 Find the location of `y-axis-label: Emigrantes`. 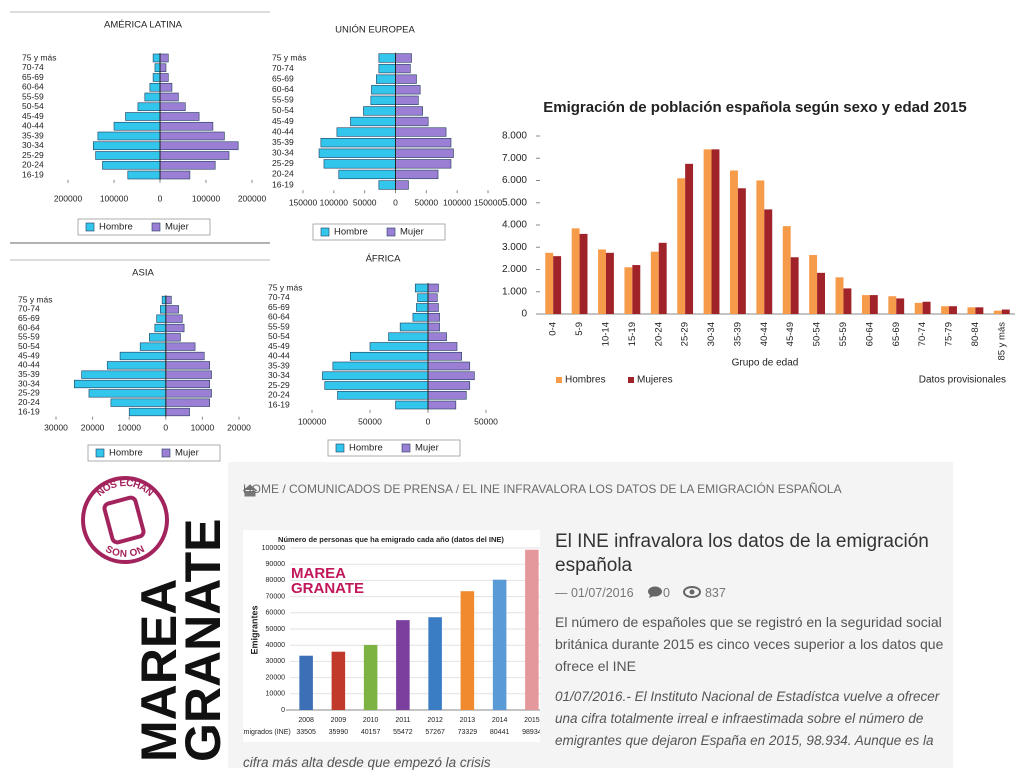

y-axis-label: Emigrantes is located at coordinates (254, 629).